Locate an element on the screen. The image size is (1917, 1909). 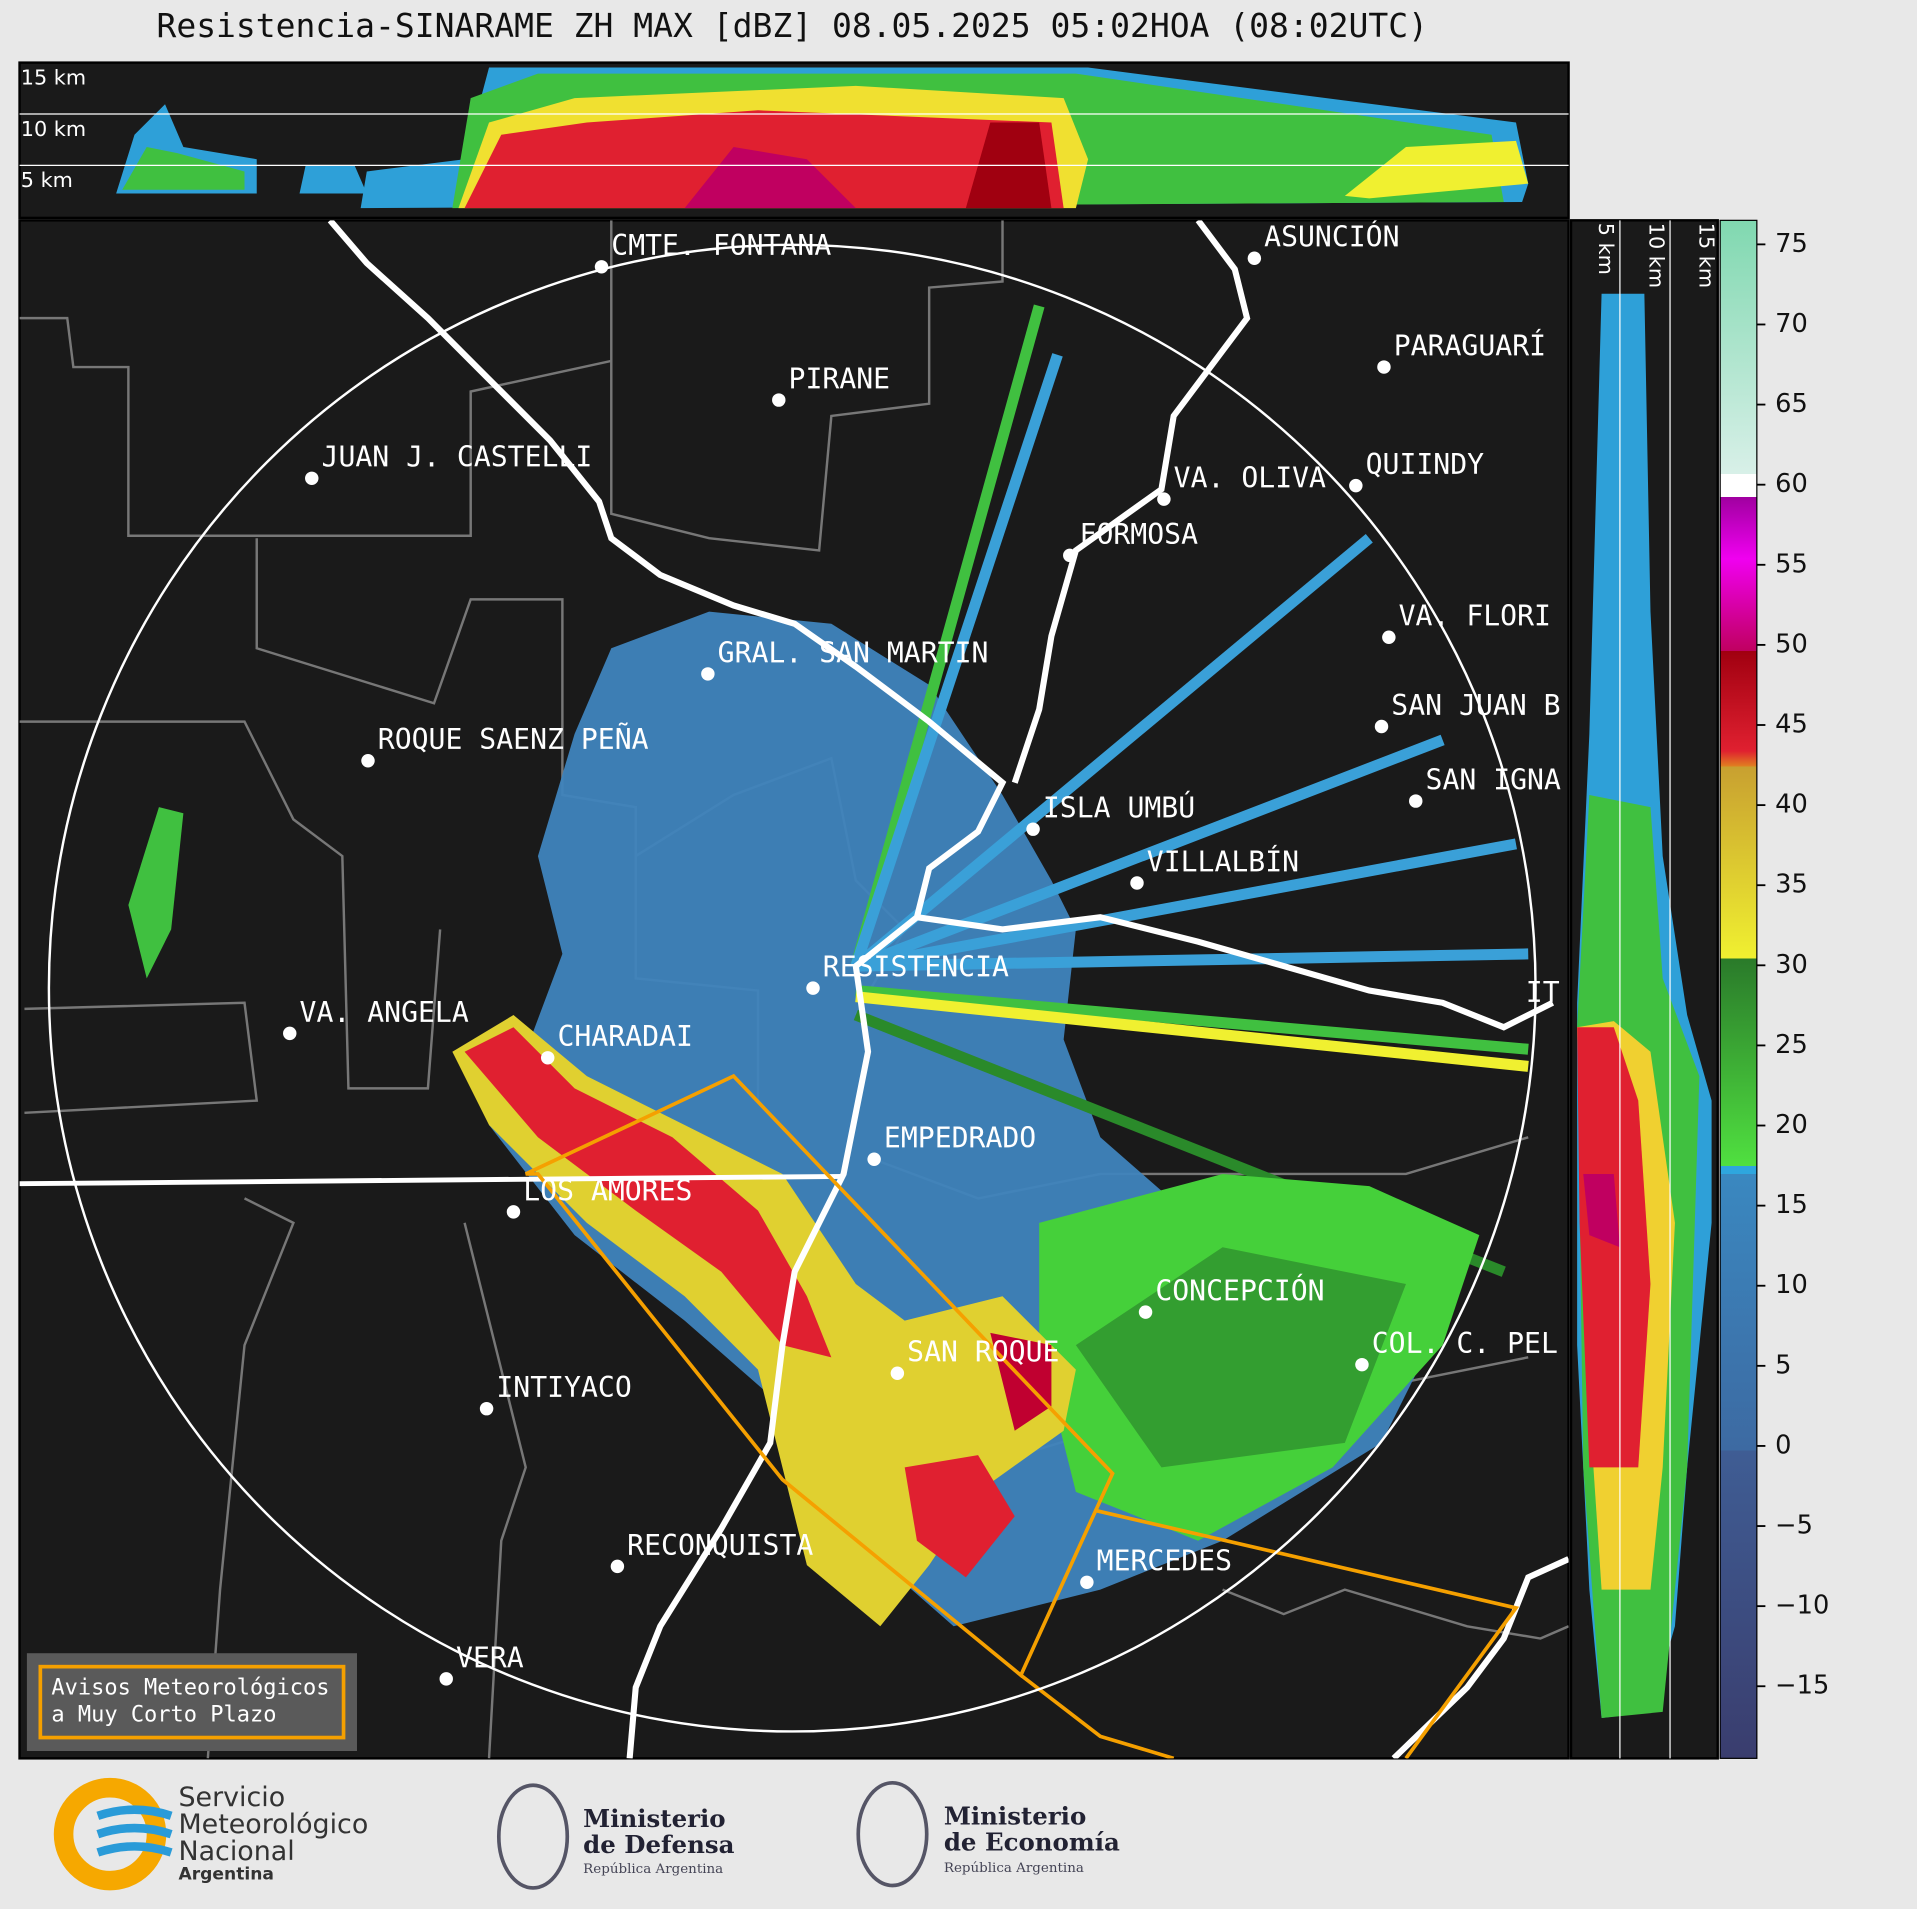
city-label: VILLALBÍN is located at coordinates (1223, 861).